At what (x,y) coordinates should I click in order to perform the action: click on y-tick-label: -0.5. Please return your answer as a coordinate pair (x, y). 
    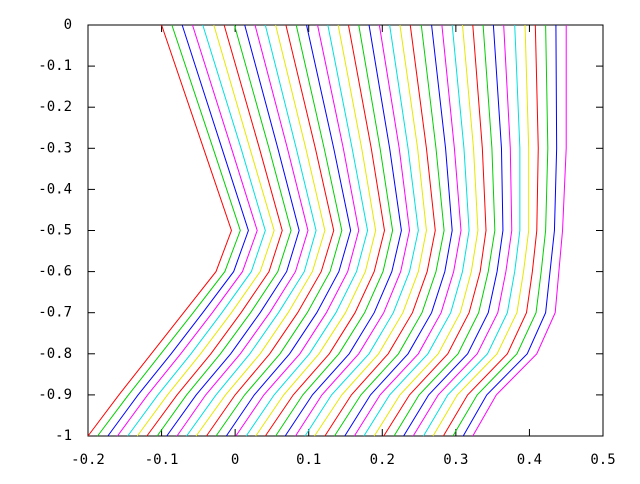
    Looking at the image, I should click on (55, 231).